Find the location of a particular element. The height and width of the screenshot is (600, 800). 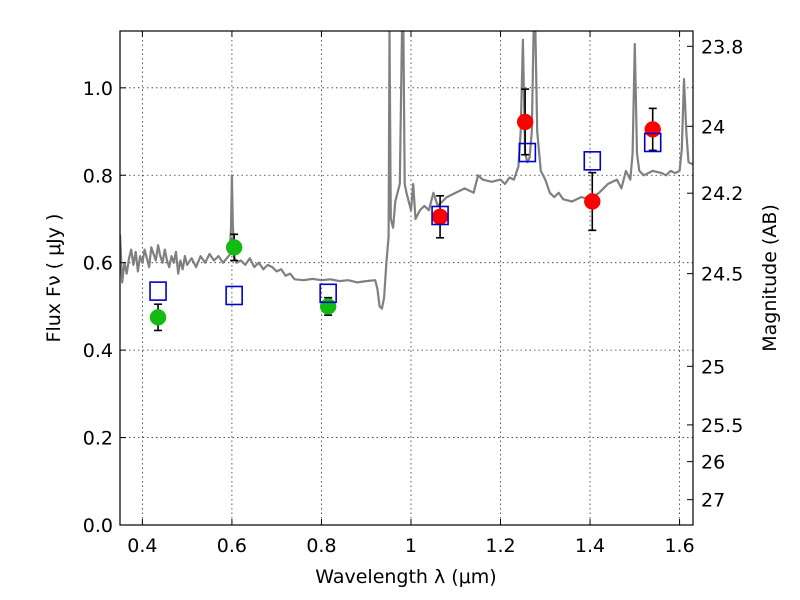

x-tick-label: 0.8 is located at coordinates (321, 546).